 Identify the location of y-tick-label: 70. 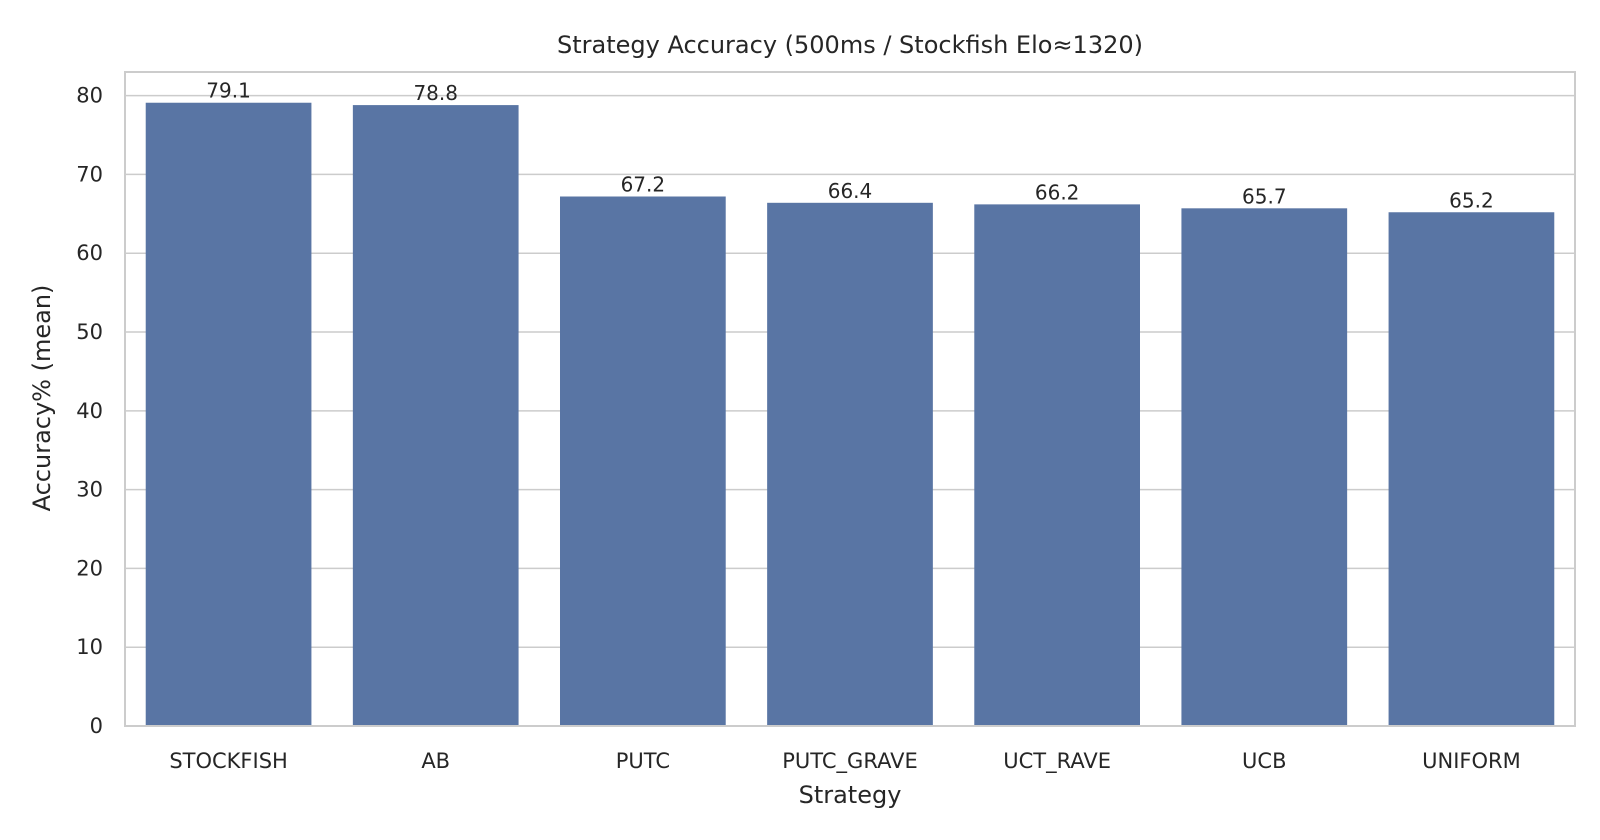
(89, 174).